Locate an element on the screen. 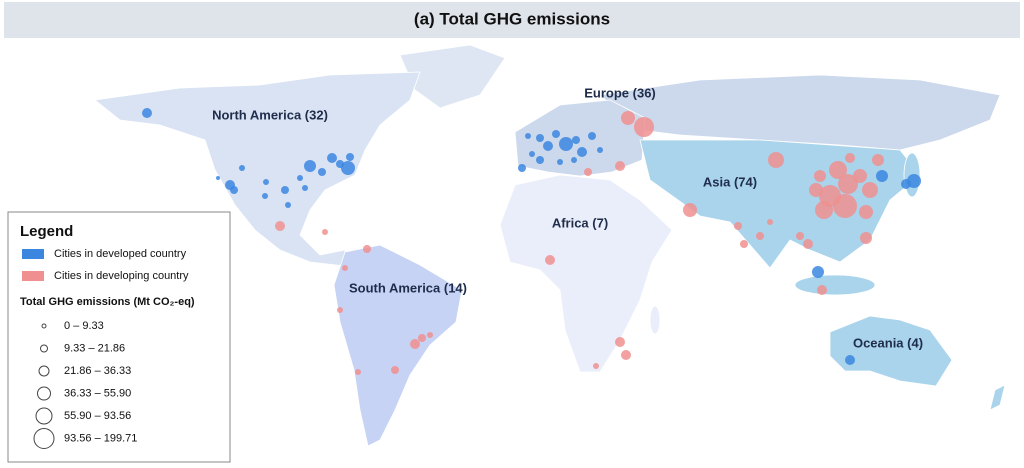 This screenshot has width=1024, height=468. legend-size-title: Total GHG emissions (Mt CO₂-eq) is located at coordinates (107, 302).